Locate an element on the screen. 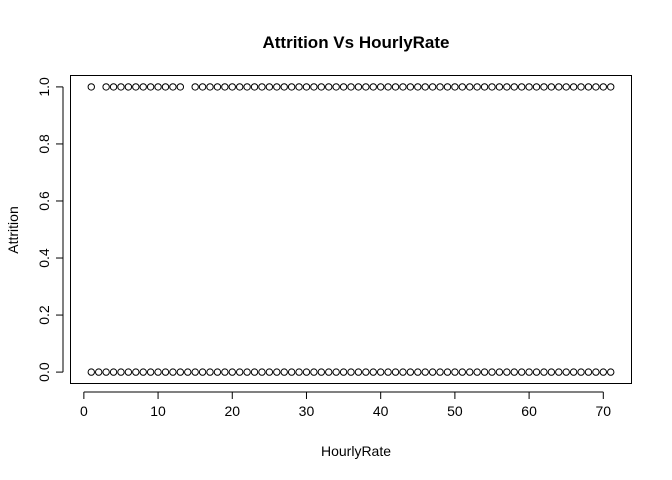 The image size is (672, 480). y-tick-label: 0.8 is located at coordinates (44, 144).